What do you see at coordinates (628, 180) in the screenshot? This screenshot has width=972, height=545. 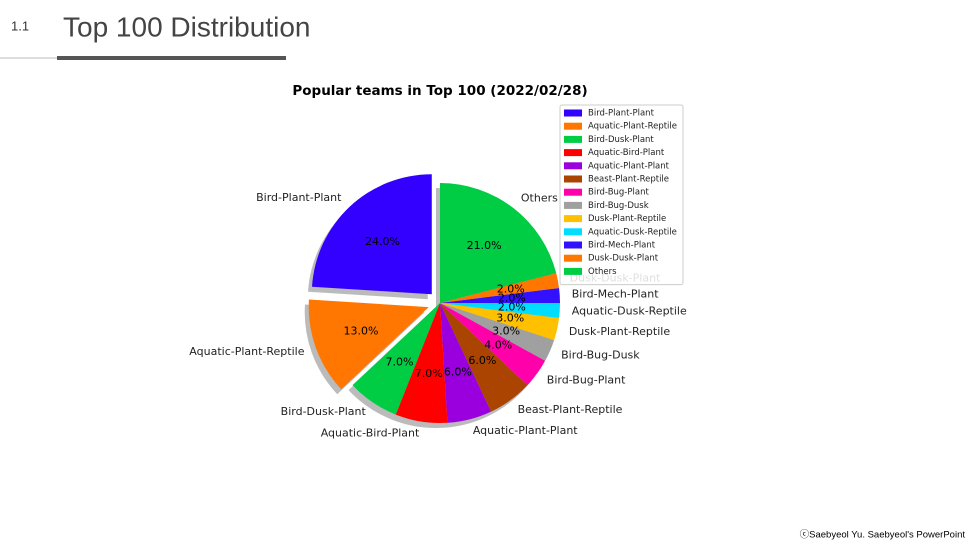 I see `legend-label: Beast-Plant-Reptile` at bounding box center [628, 180].